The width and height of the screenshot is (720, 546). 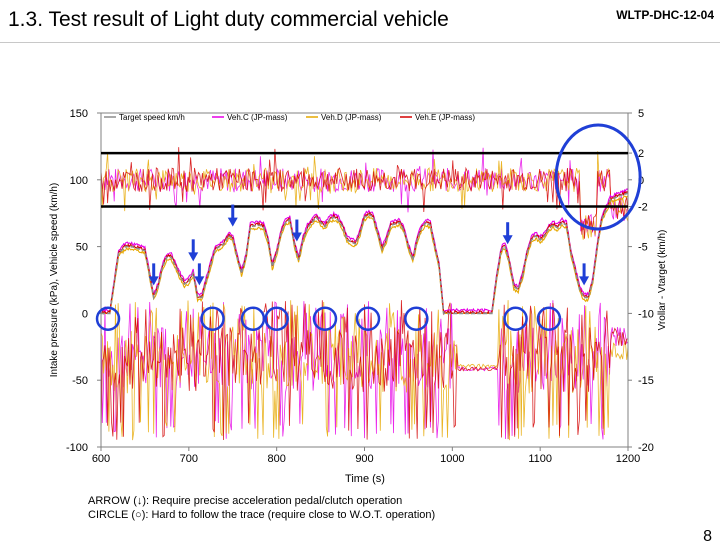 I want to click on x-tick-label: 900, so click(x=364, y=459).